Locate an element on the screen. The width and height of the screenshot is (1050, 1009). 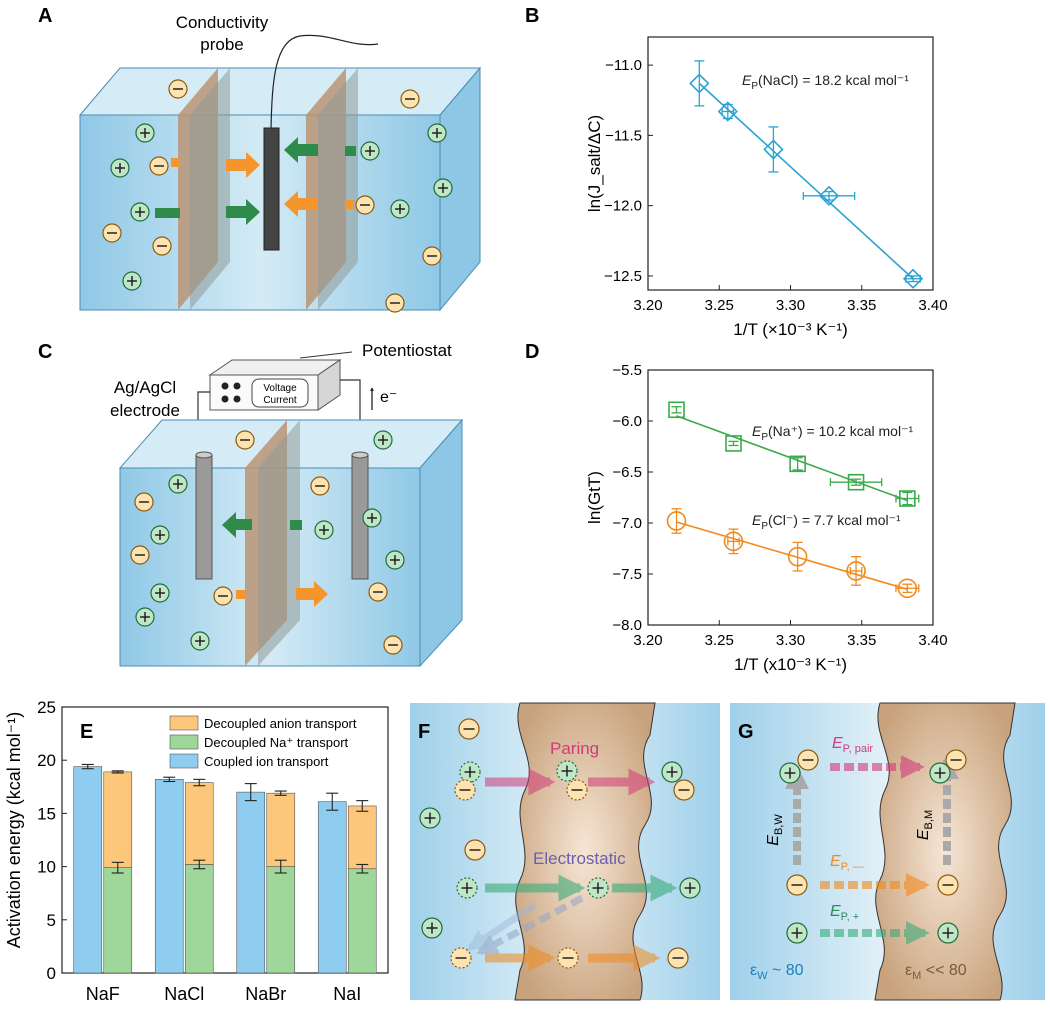
y-axis-label: Activation energy (kcal mol⁻¹) is located at coordinates (14, 830).